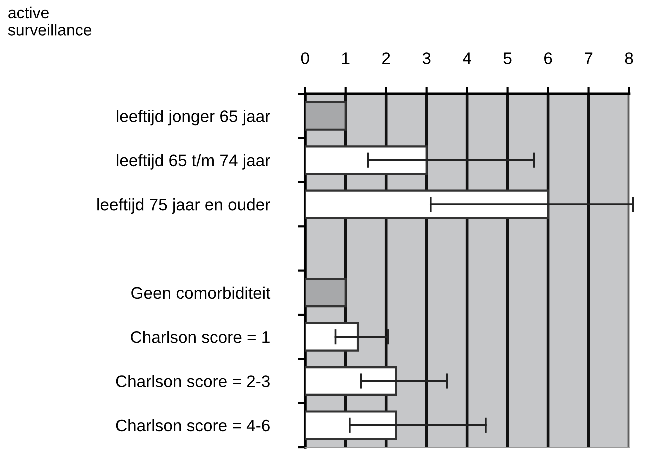 Image resolution: width=661 pixels, height=459 pixels. Describe the element at coordinates (50, 21) in the screenshot. I see `text: active surveillance` at that location.